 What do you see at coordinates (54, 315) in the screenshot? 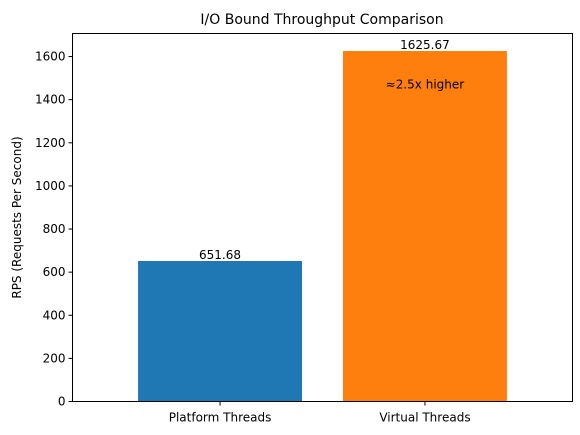
I see `y-tick-label: 400` at bounding box center [54, 315].